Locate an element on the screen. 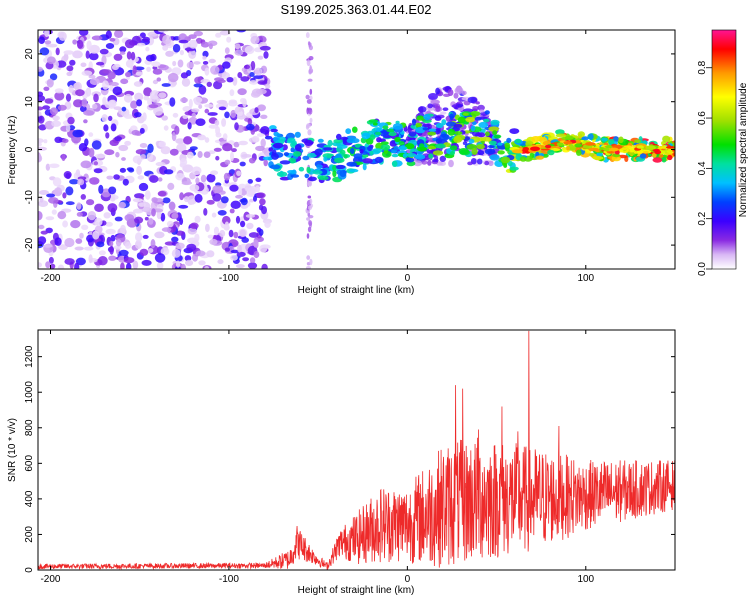 The width and height of the screenshot is (750, 600). x-tick-label: 100 is located at coordinates (585, 579).